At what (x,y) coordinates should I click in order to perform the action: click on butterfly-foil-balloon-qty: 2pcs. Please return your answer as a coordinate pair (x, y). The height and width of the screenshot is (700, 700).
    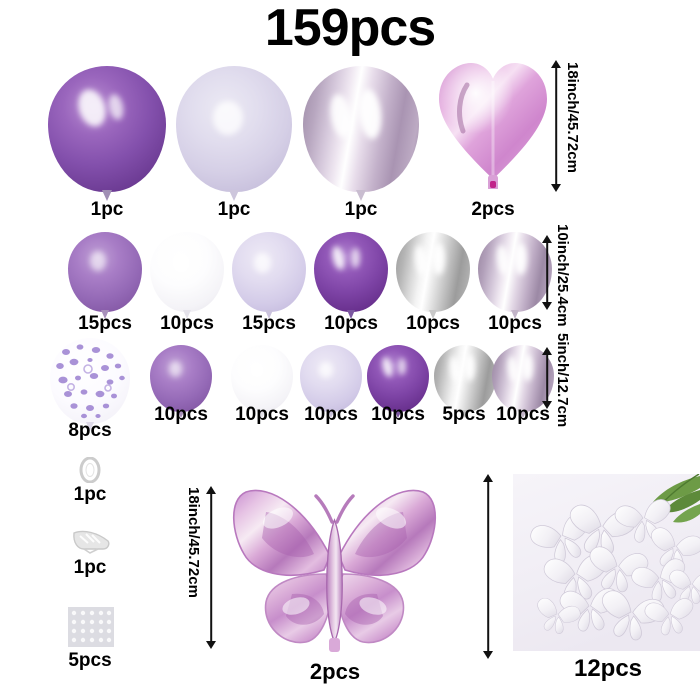
    Looking at the image, I should click on (335, 671).